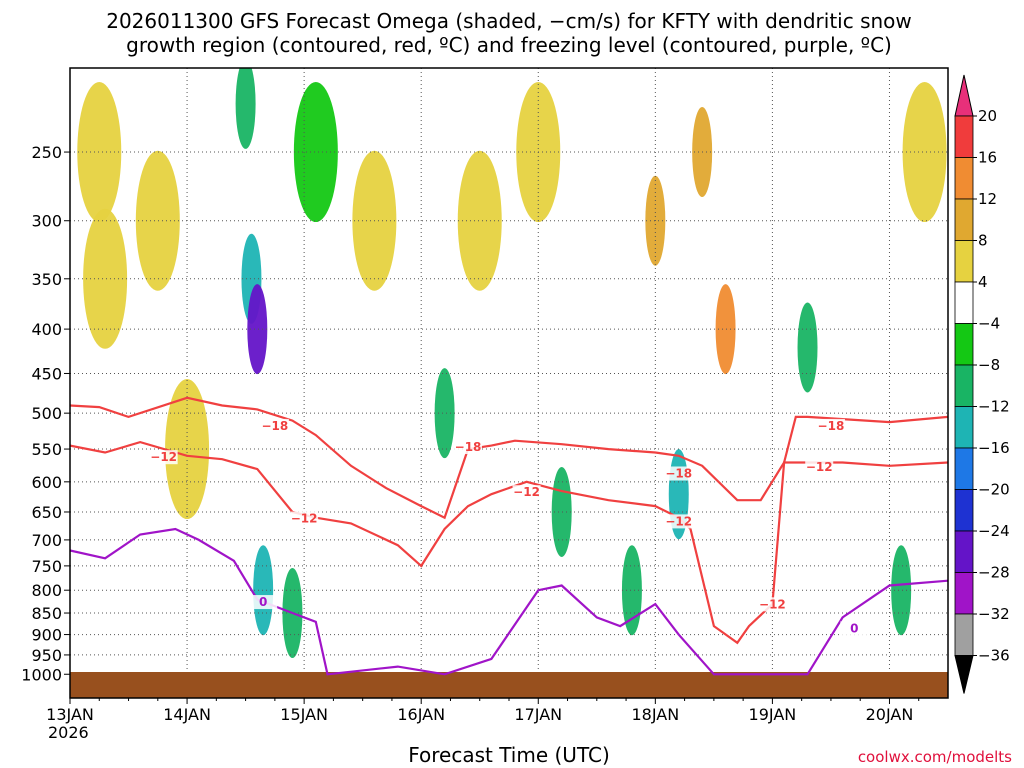 This screenshot has height=768, width=1024. I want to click on colorbar-label: 20, so click(987, 116).